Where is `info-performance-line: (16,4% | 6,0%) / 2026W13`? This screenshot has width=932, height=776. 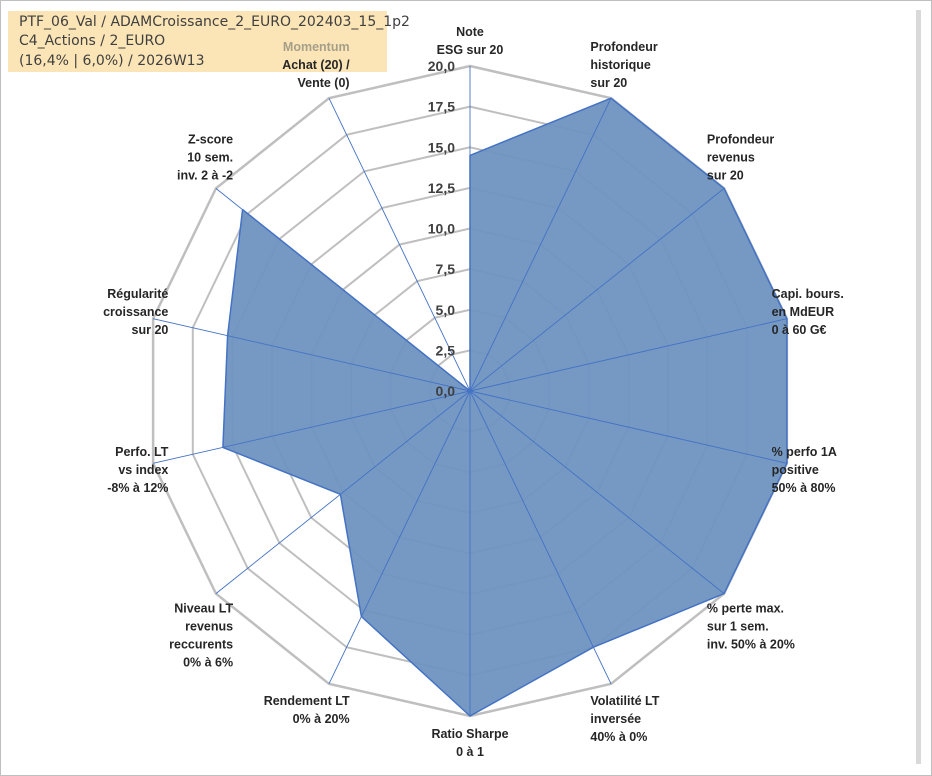
info-performance-line: (16,4% | 6,0%) / 2026W13 is located at coordinates (112, 61).